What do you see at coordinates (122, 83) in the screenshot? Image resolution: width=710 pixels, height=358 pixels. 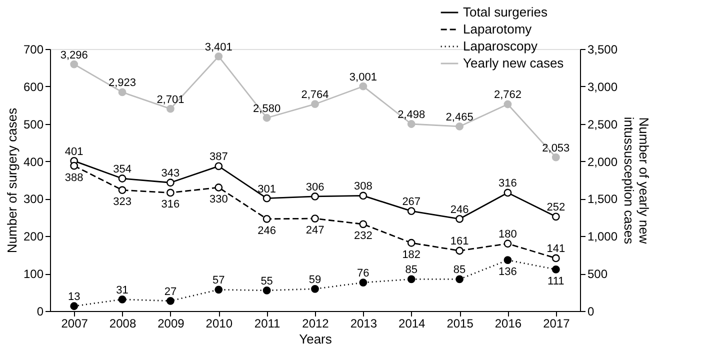 I see `data-label: 2,923` at bounding box center [122, 83].